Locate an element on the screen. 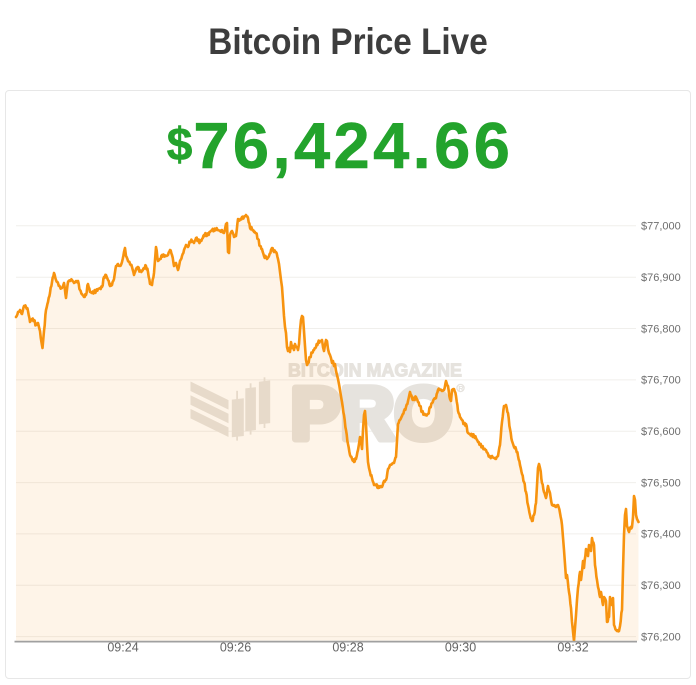  svg-text: BITCOIN MAGAZINE is located at coordinates (375, 371).